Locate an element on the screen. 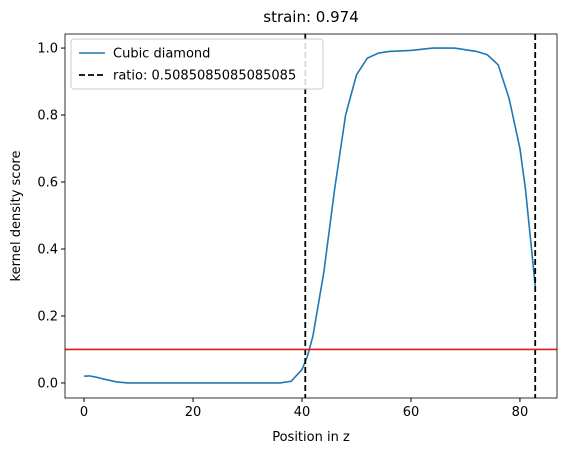 The width and height of the screenshot is (567, 458). legend-label: ratio: 0.5085085085085085 is located at coordinates (204, 76).